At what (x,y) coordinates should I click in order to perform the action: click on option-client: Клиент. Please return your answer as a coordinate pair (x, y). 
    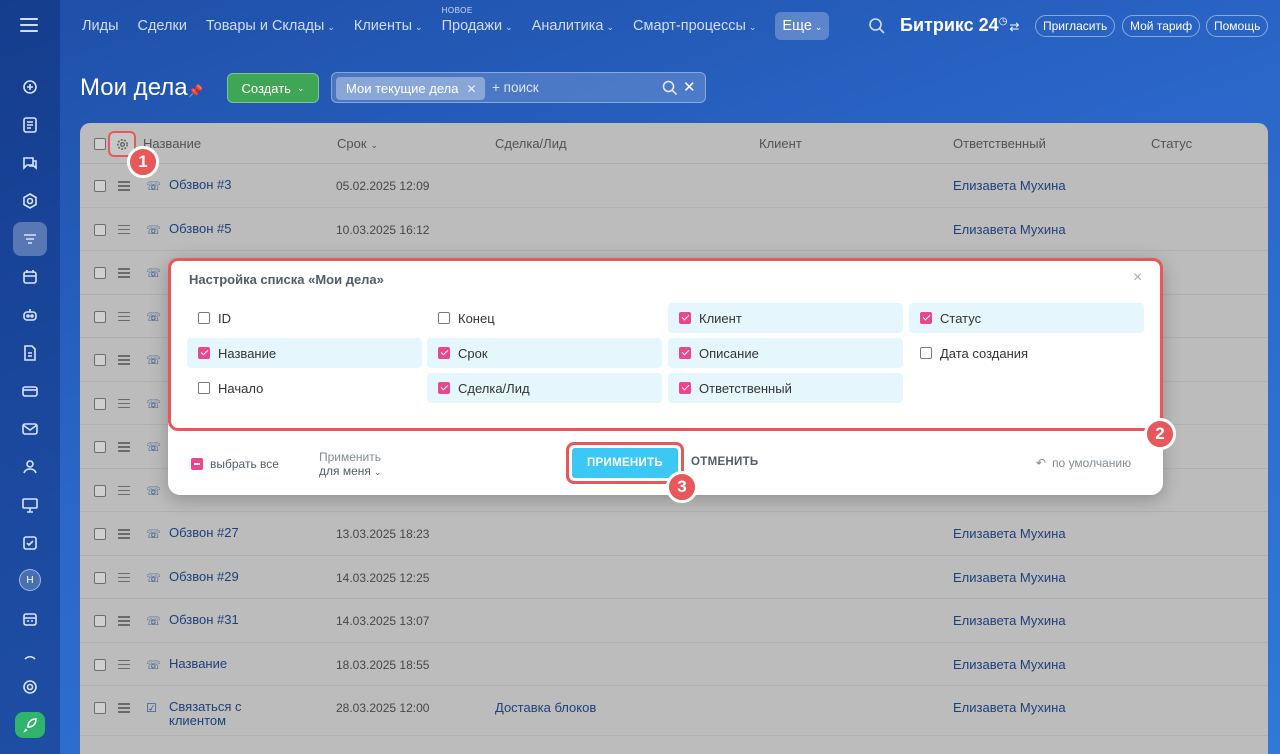
    Looking at the image, I should click on (785, 318).